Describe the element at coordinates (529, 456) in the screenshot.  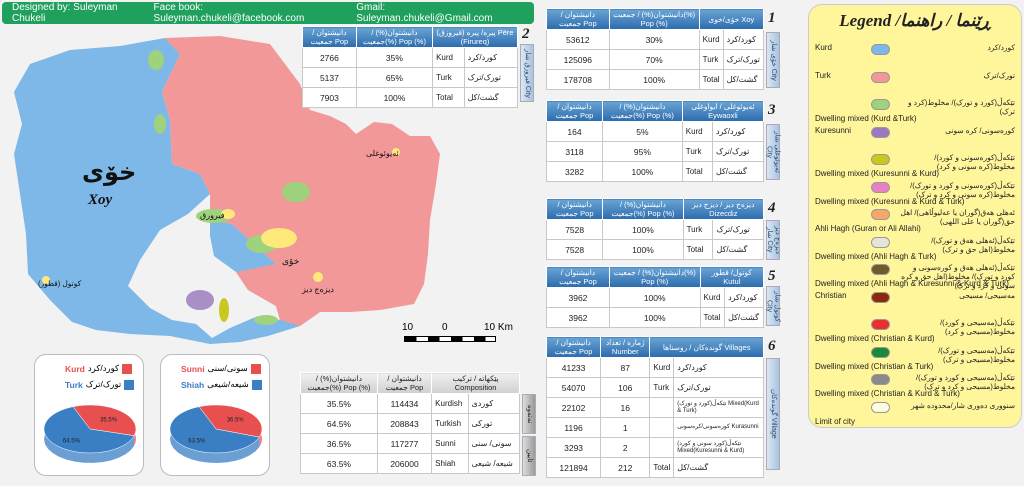
I see `side-label-religion: ئایین` at that location.